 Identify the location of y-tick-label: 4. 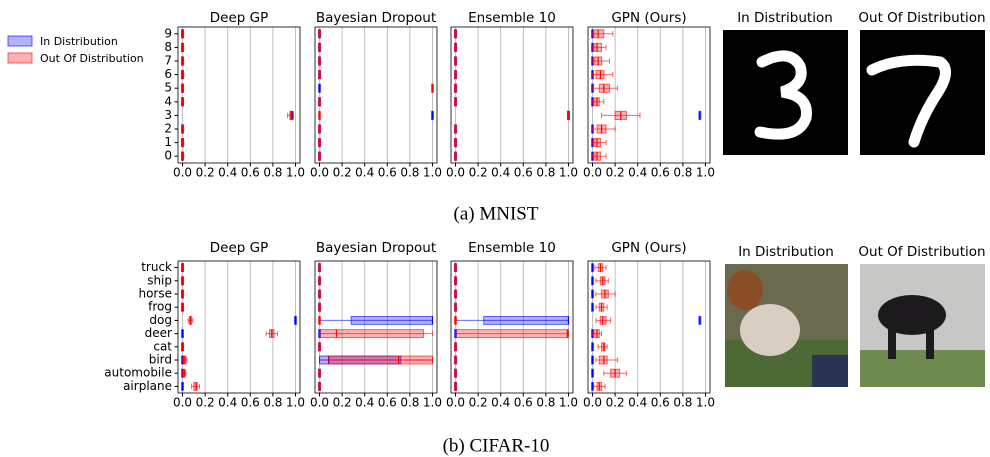
(168, 101).